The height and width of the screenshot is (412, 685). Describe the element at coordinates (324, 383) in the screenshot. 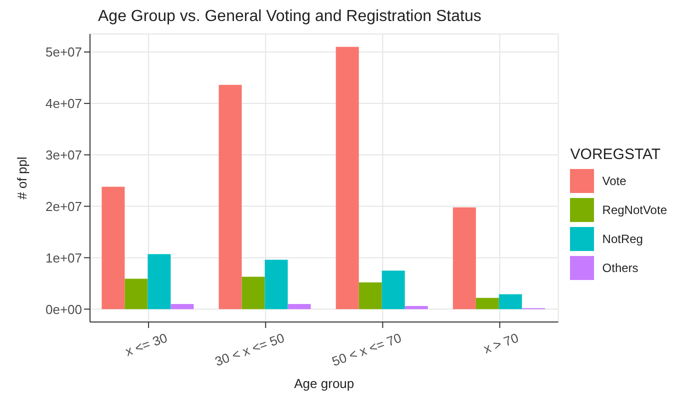

I see `x-axis-title: Age group` at that location.